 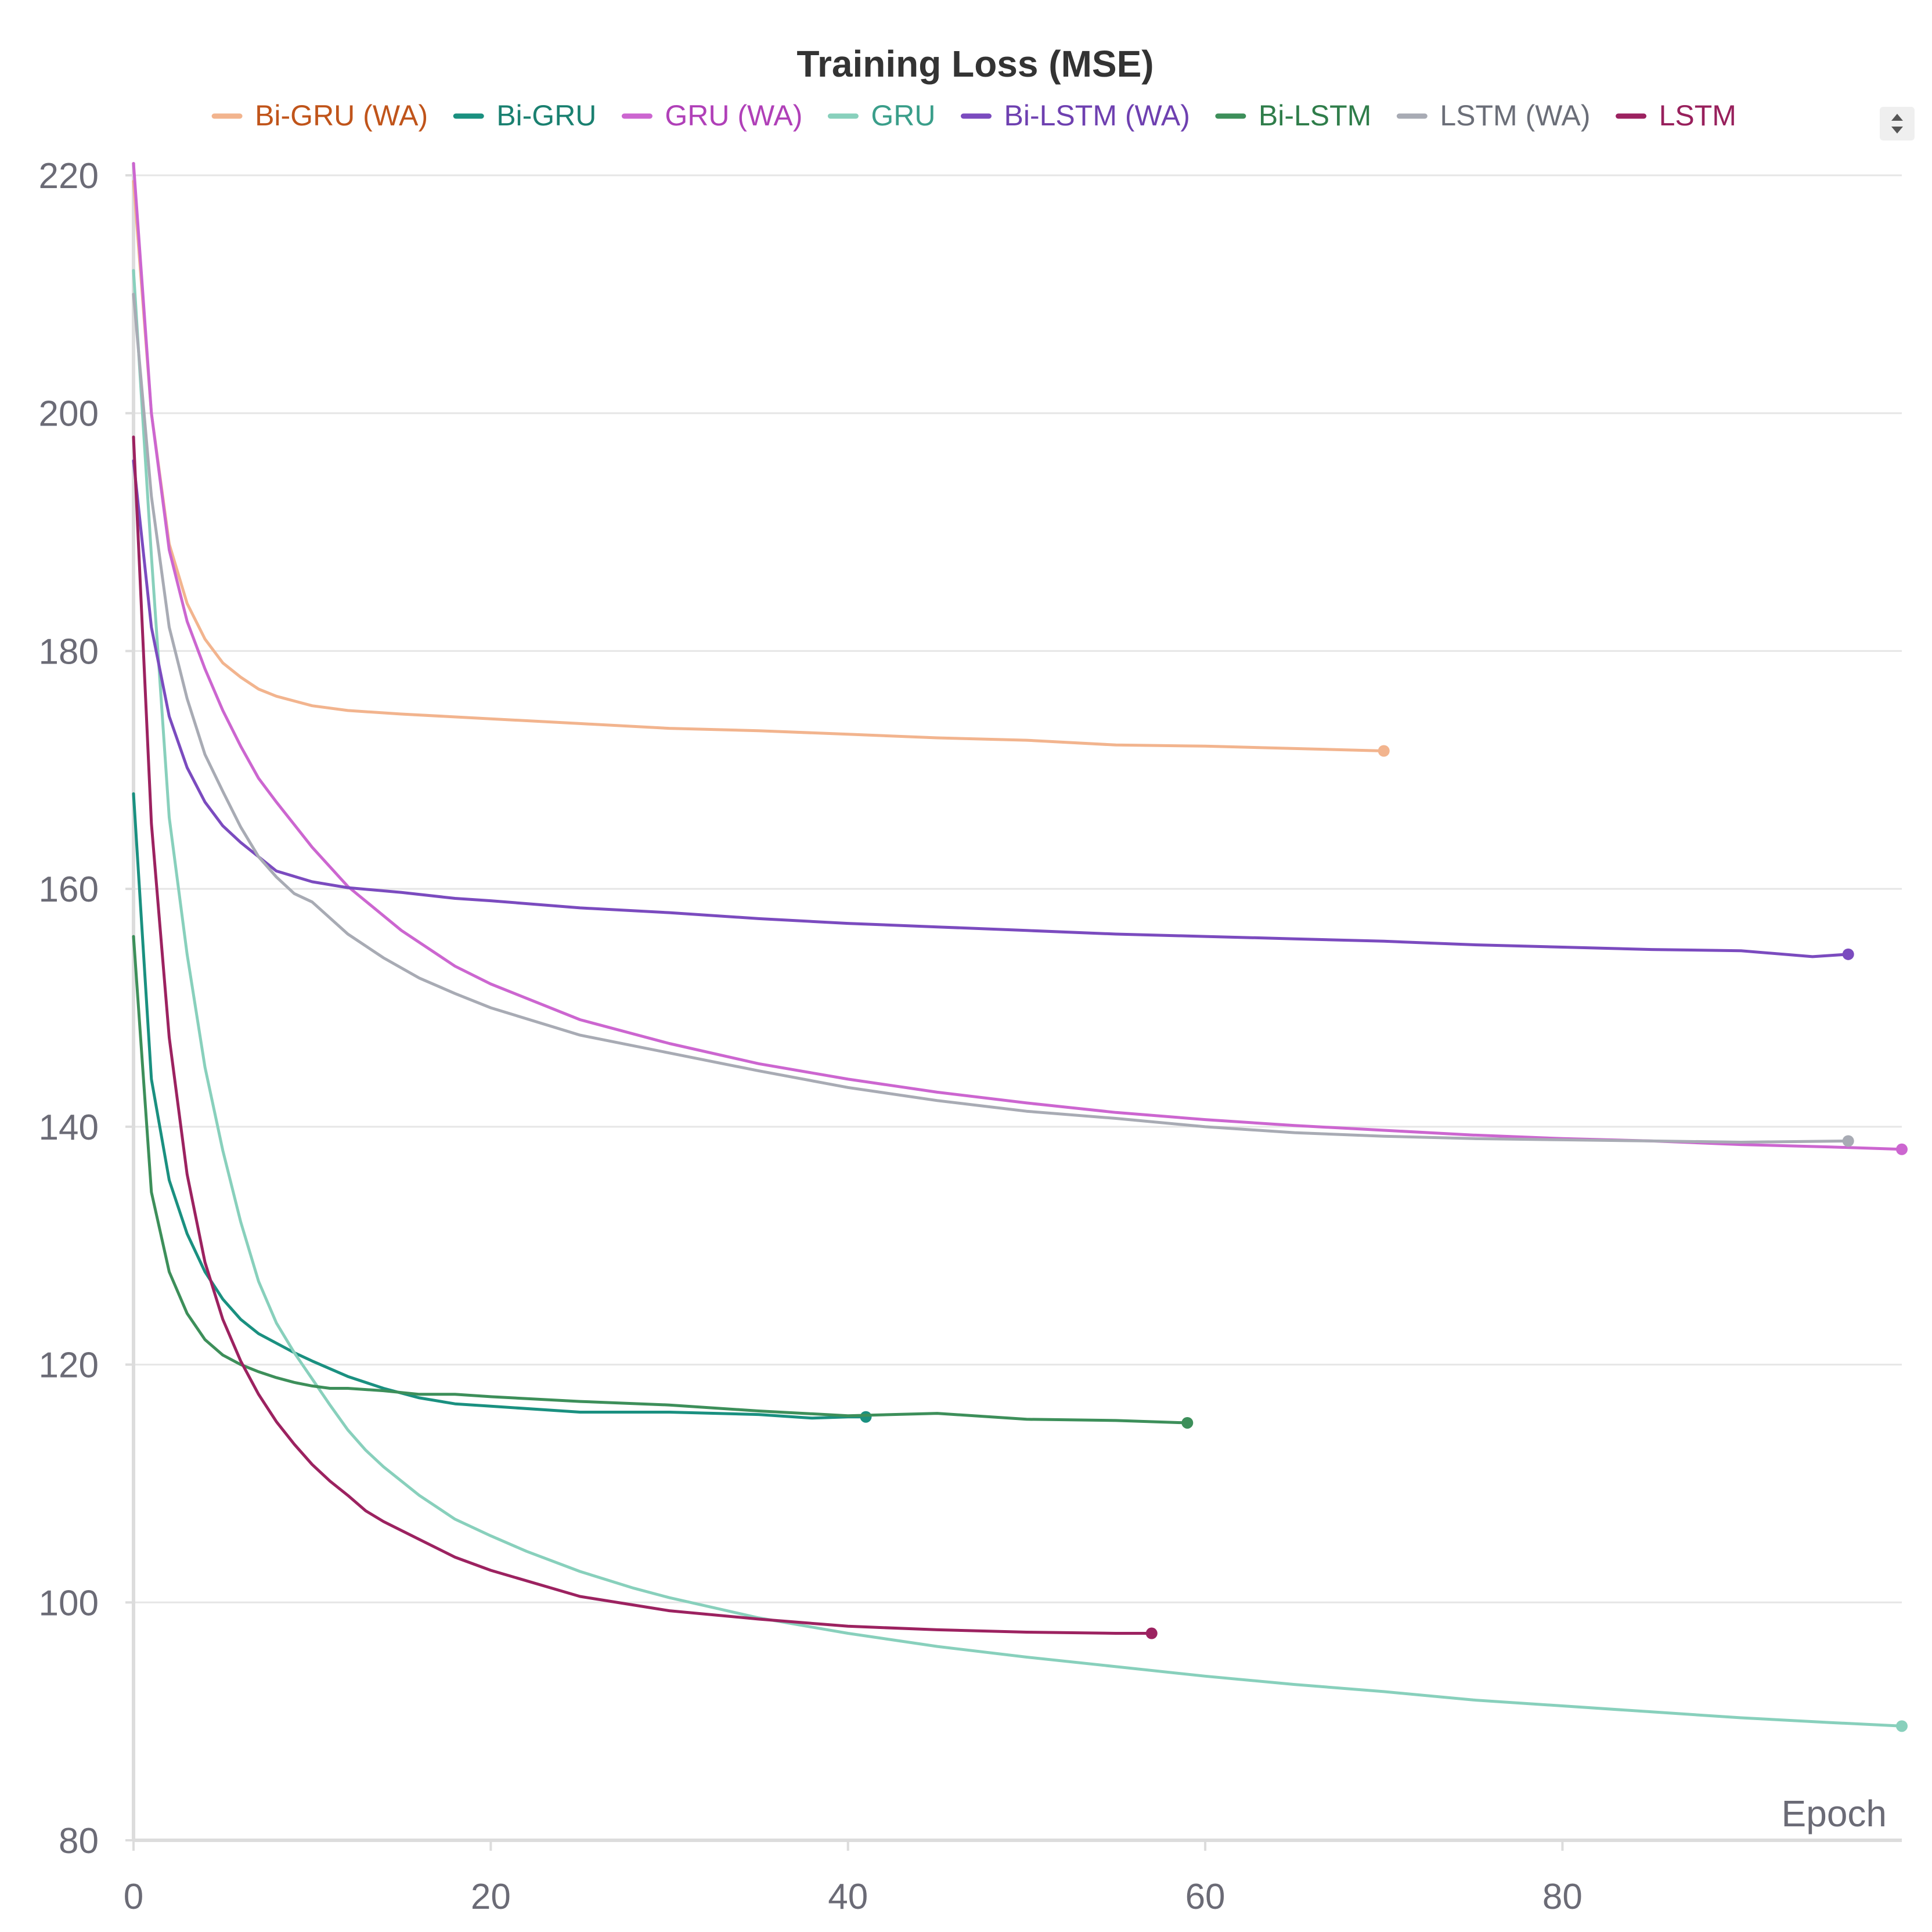 I want to click on legend-item: LSTM (WA), so click(x=1493, y=115).